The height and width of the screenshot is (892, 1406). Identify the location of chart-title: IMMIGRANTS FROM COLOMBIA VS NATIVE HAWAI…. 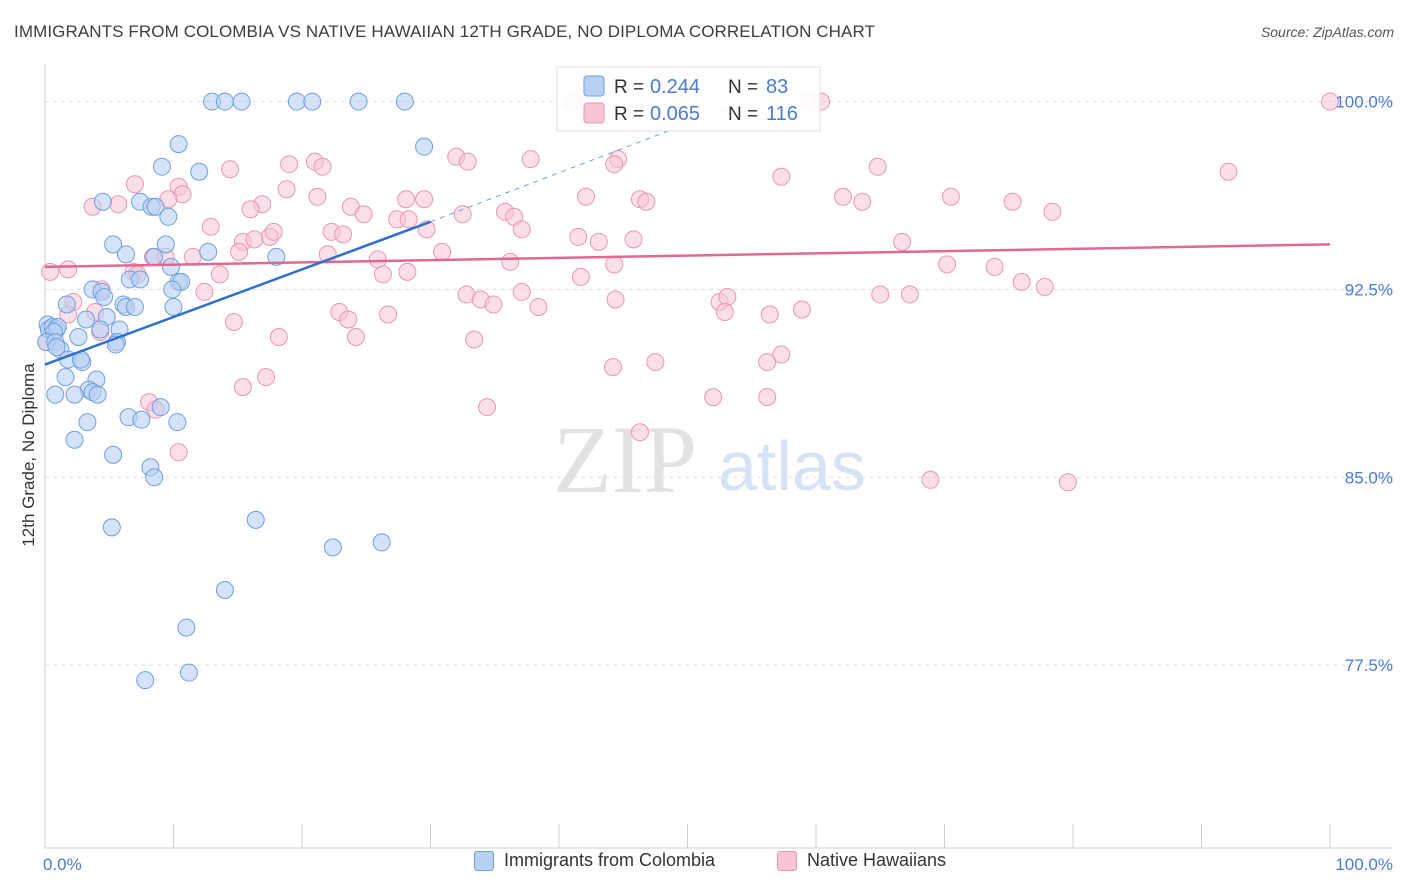
(445, 31).